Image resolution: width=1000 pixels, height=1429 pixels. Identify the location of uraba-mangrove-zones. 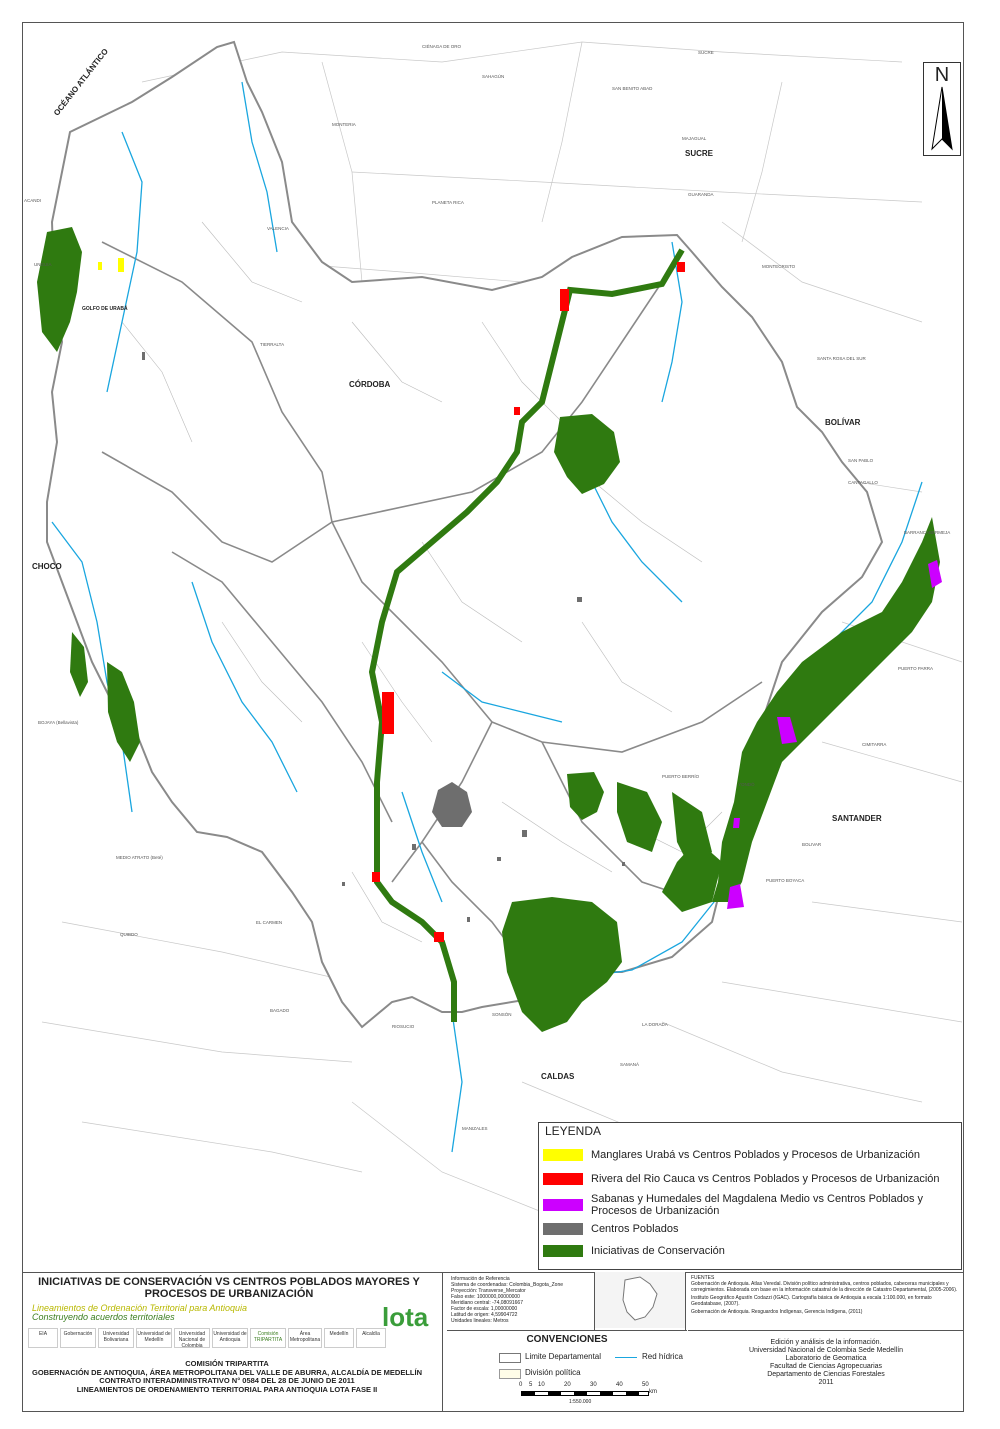
(111, 265).